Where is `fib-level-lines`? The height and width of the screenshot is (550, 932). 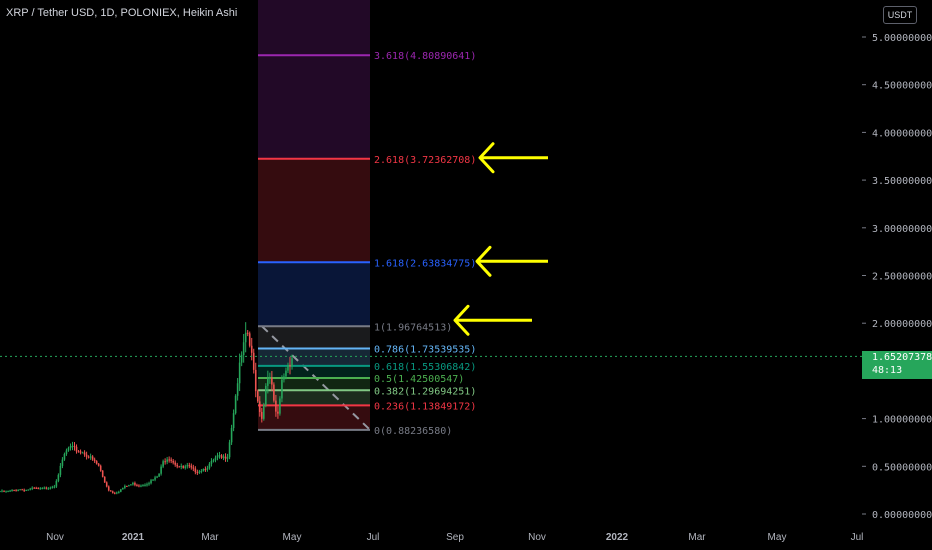 fib-level-lines is located at coordinates (314, 242).